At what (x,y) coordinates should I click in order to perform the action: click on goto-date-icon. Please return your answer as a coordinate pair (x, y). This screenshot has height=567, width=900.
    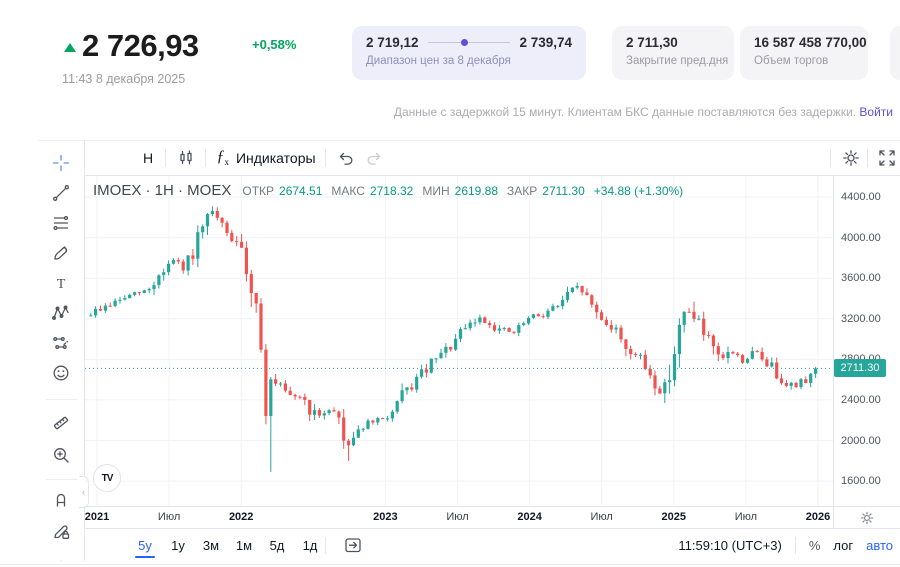
    Looking at the image, I should click on (353, 545).